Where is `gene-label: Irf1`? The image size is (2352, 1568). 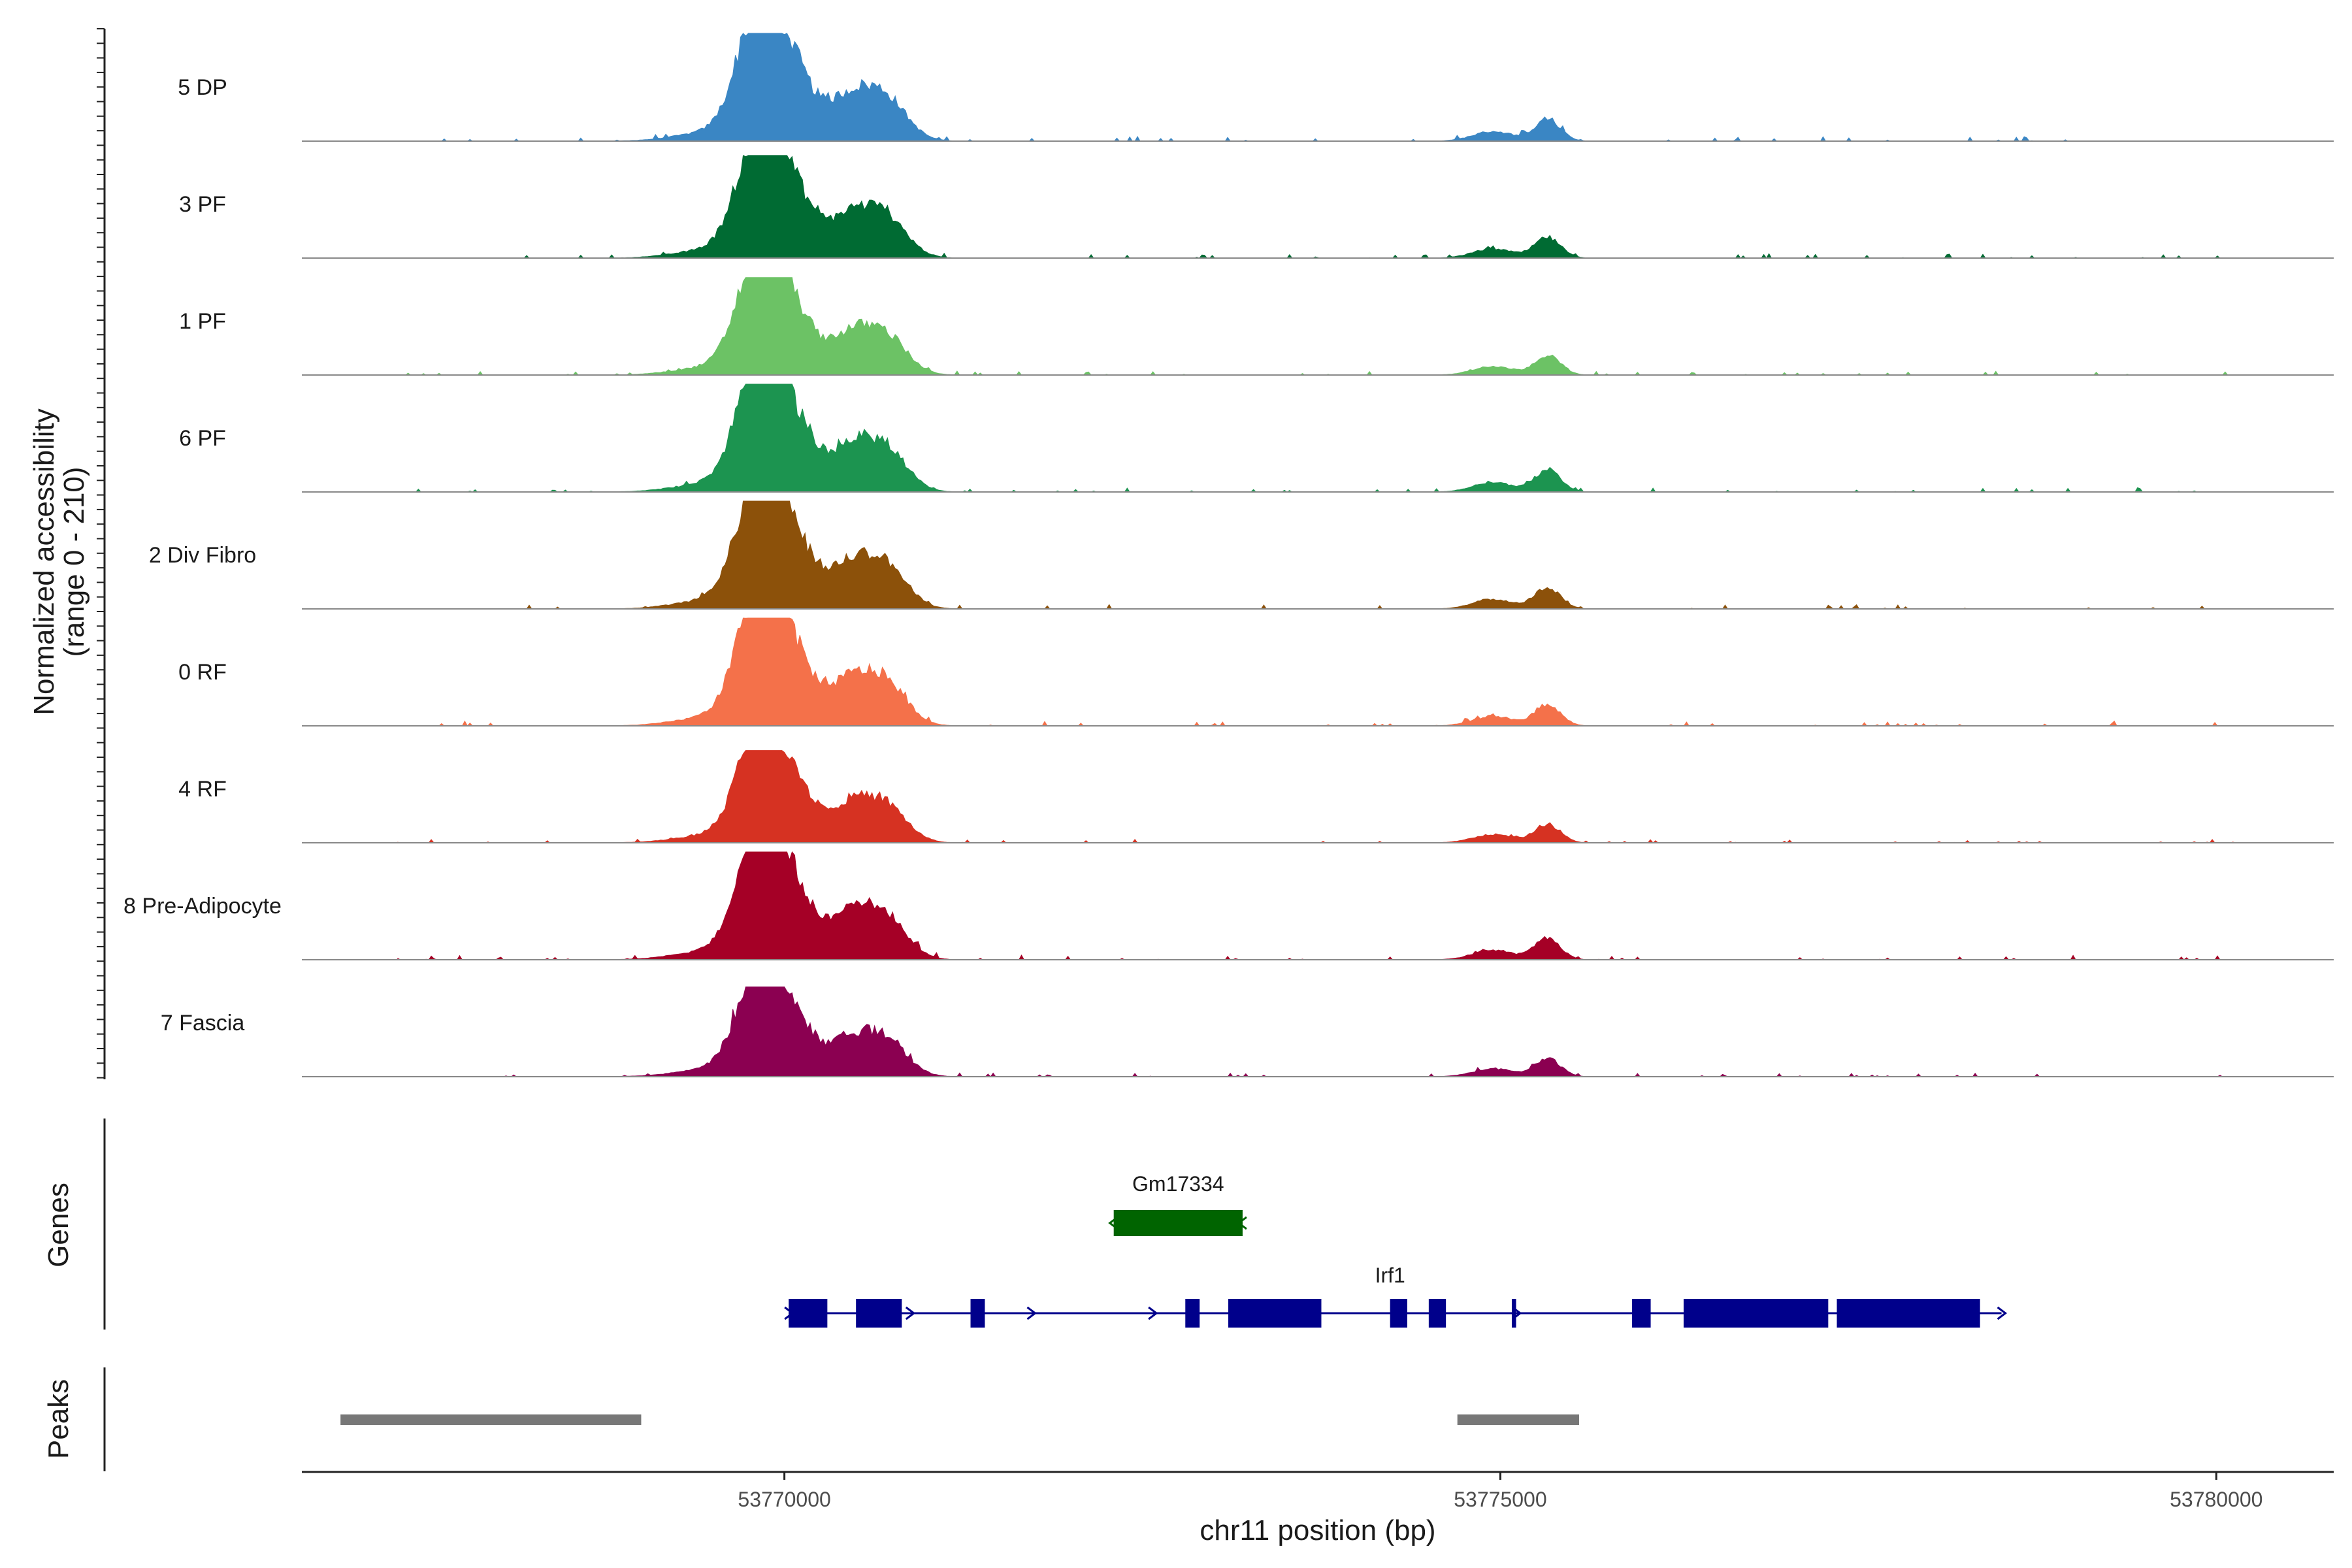 gene-label: Irf1 is located at coordinates (1390, 1275).